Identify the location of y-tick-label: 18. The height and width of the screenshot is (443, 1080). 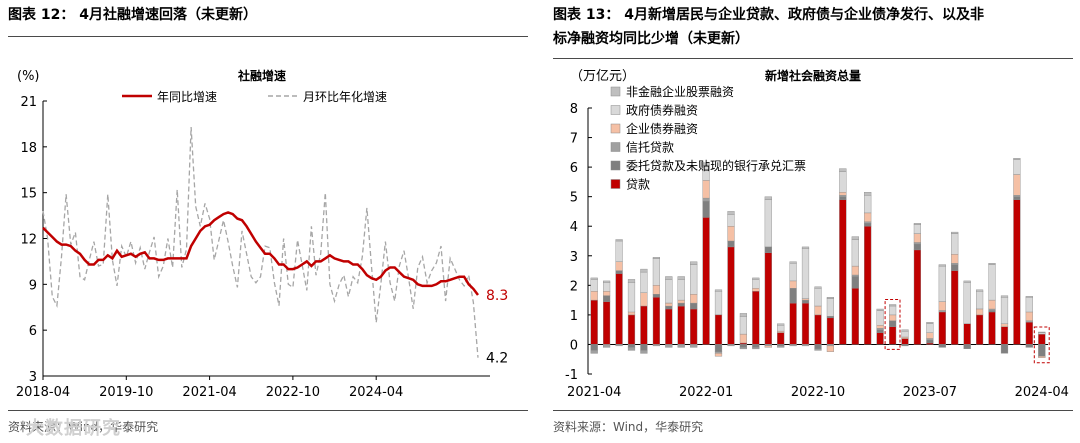
(28, 148).